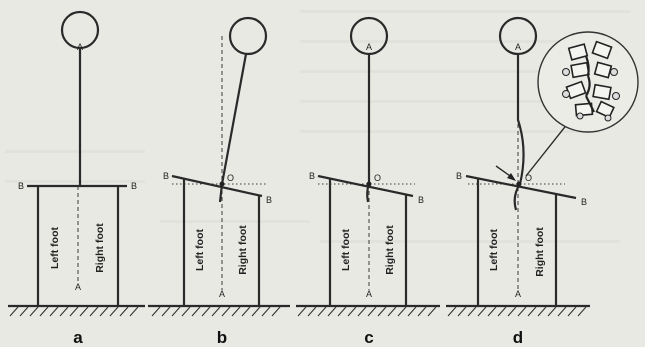  Describe the element at coordinates (248, 36) in the screenshot. I see `head-circle` at that location.